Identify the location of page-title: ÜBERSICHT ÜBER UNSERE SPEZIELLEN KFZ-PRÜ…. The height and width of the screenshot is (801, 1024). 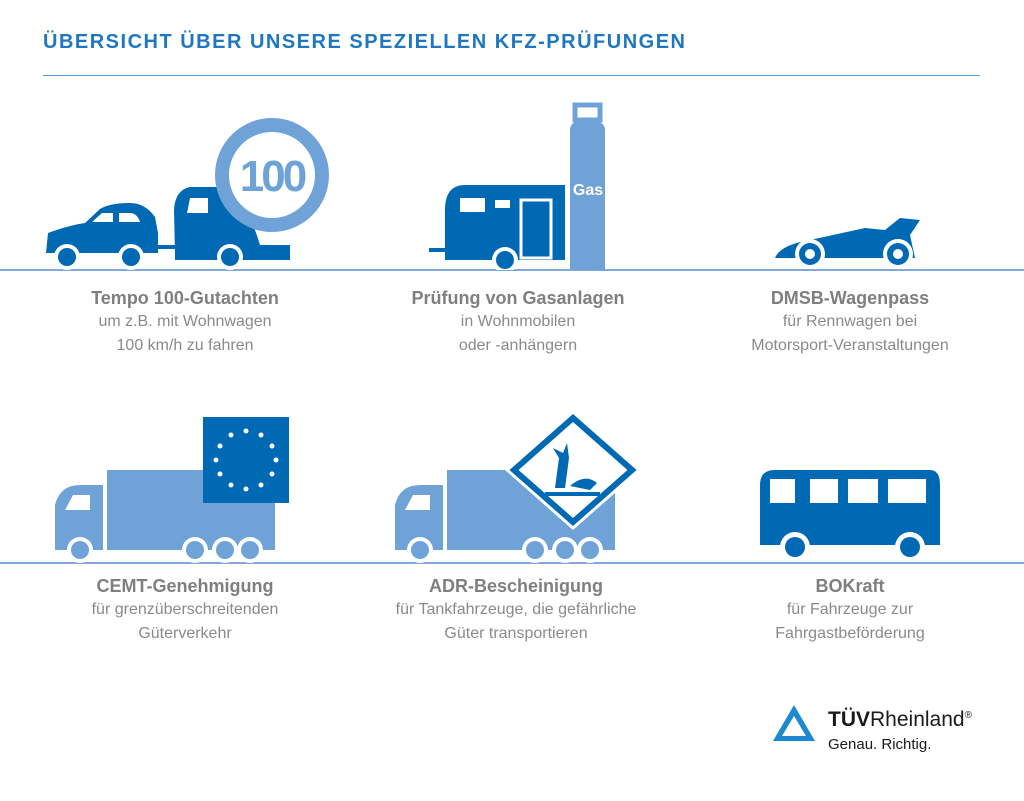
(365, 42).